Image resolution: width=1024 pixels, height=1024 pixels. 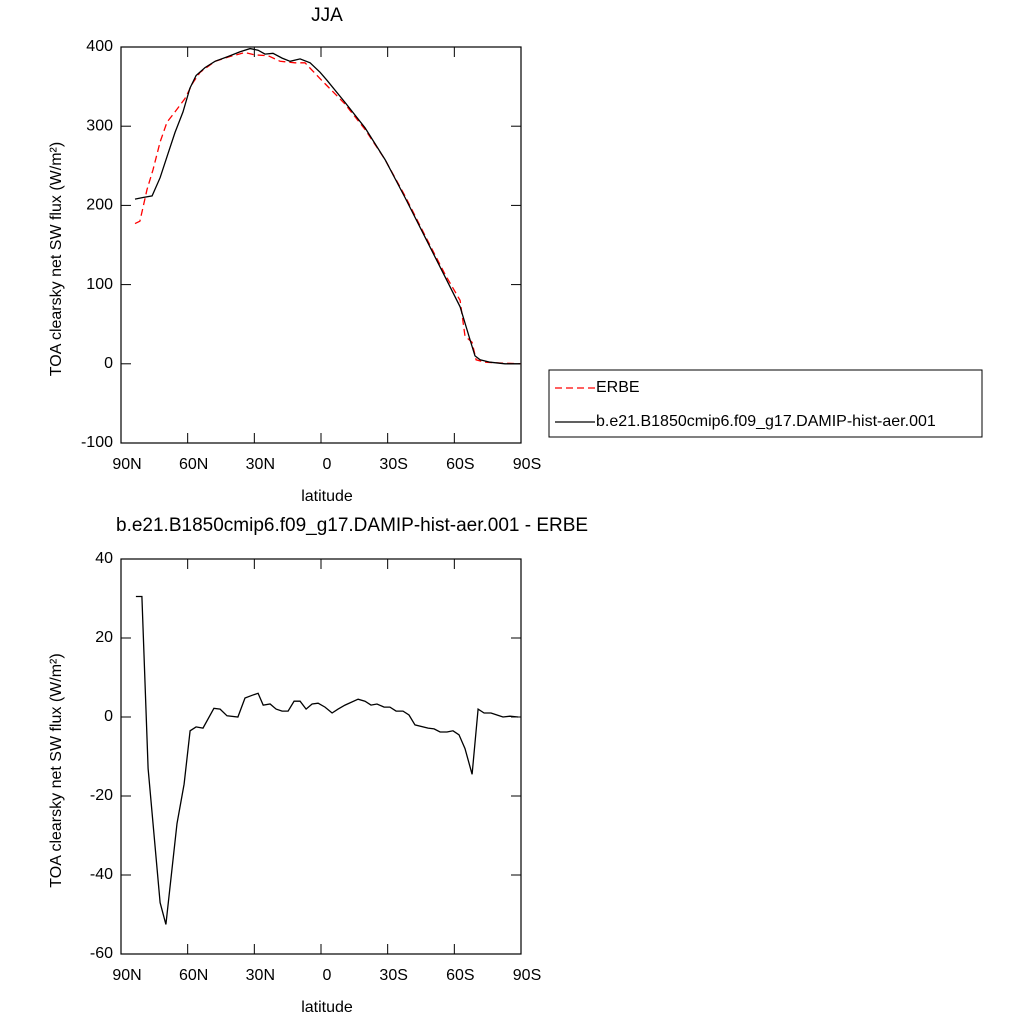 I want to click on y-tick-label: 100, so click(x=99, y=284).